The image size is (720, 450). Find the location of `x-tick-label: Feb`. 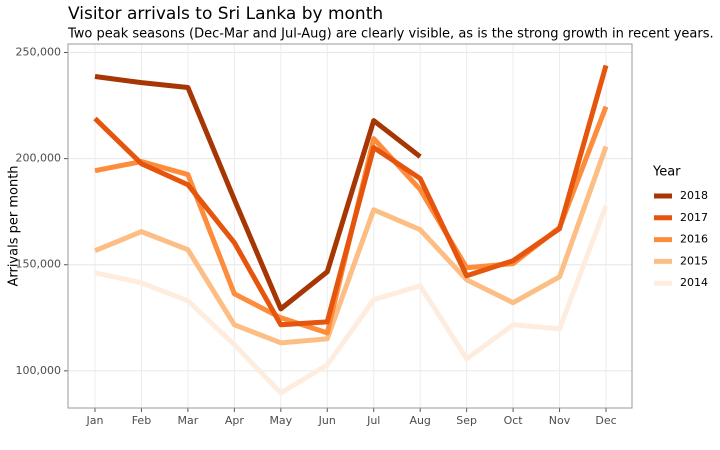

x-tick-label: Feb is located at coordinates (141, 420).